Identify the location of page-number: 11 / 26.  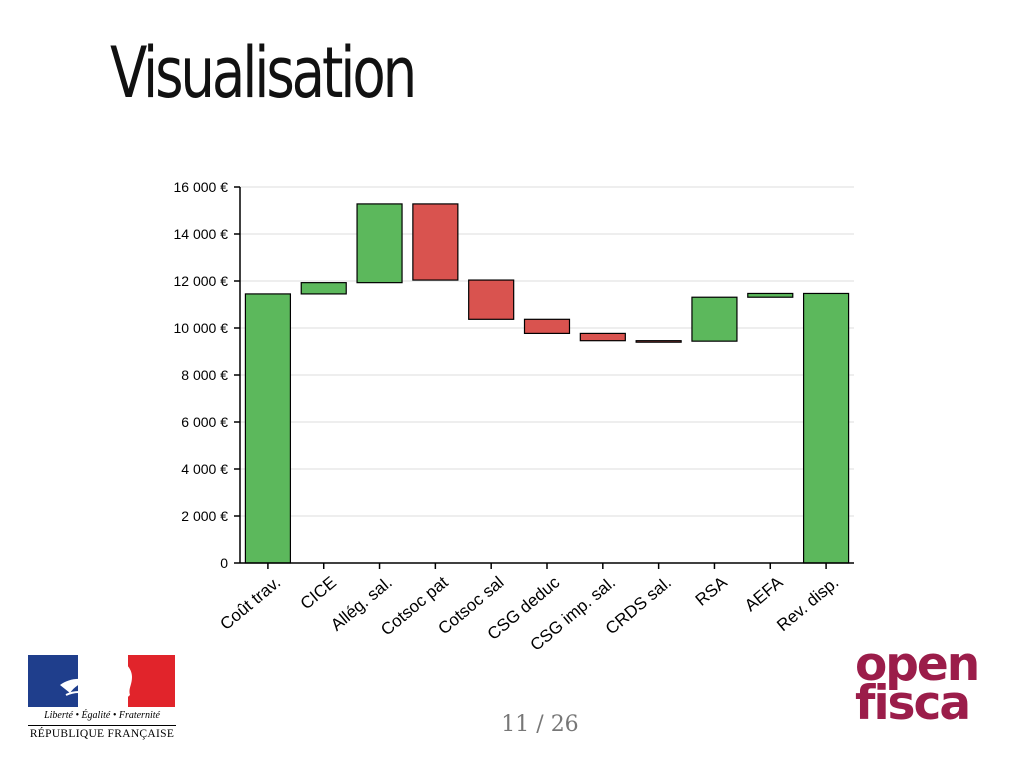
(540, 724).